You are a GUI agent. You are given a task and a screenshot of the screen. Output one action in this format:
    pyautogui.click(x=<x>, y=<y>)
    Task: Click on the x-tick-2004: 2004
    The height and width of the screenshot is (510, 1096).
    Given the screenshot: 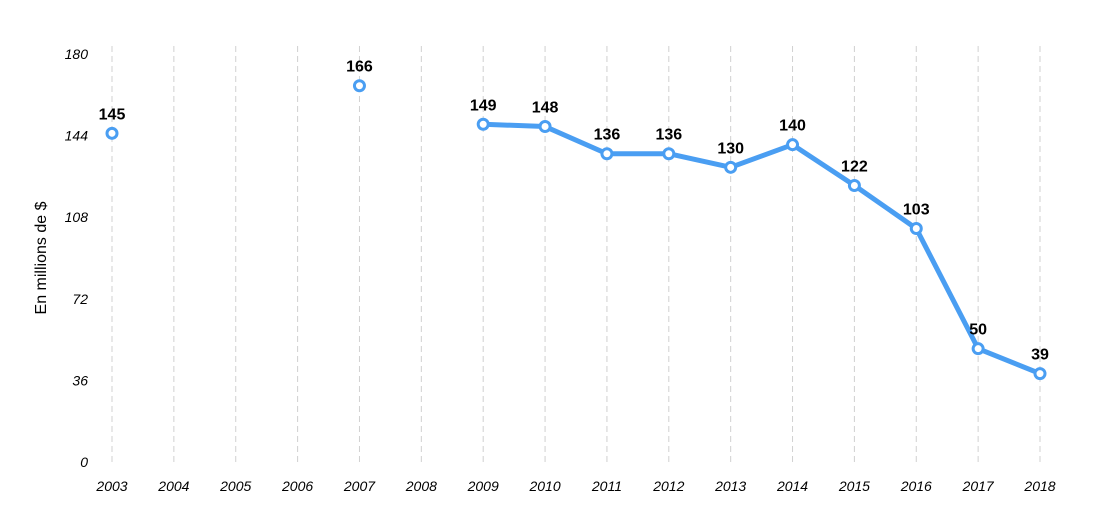 What is the action you would take?
    pyautogui.click(x=173, y=486)
    